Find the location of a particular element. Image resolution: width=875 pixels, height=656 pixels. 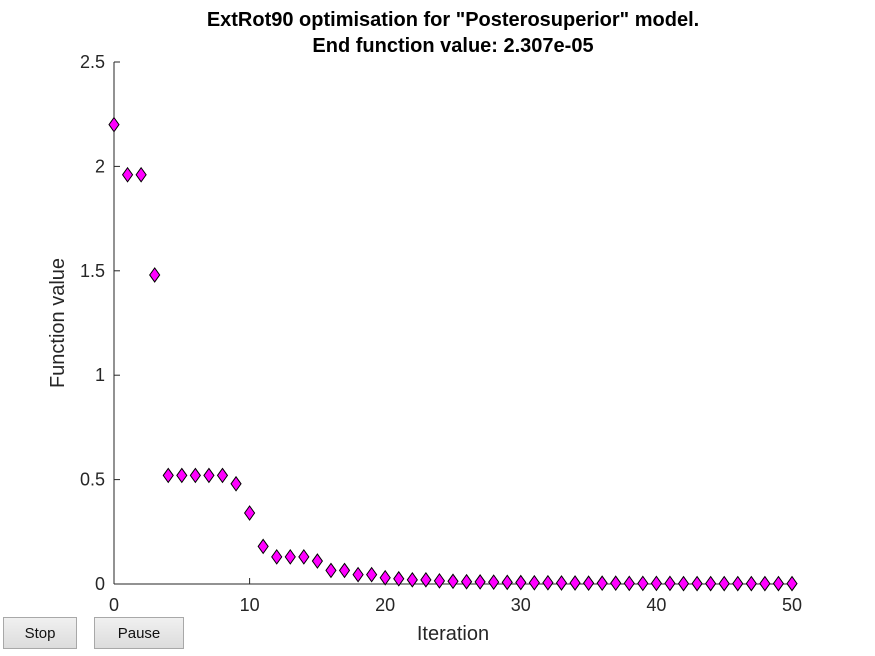

y-tick-label: 2 is located at coordinates (100, 166).